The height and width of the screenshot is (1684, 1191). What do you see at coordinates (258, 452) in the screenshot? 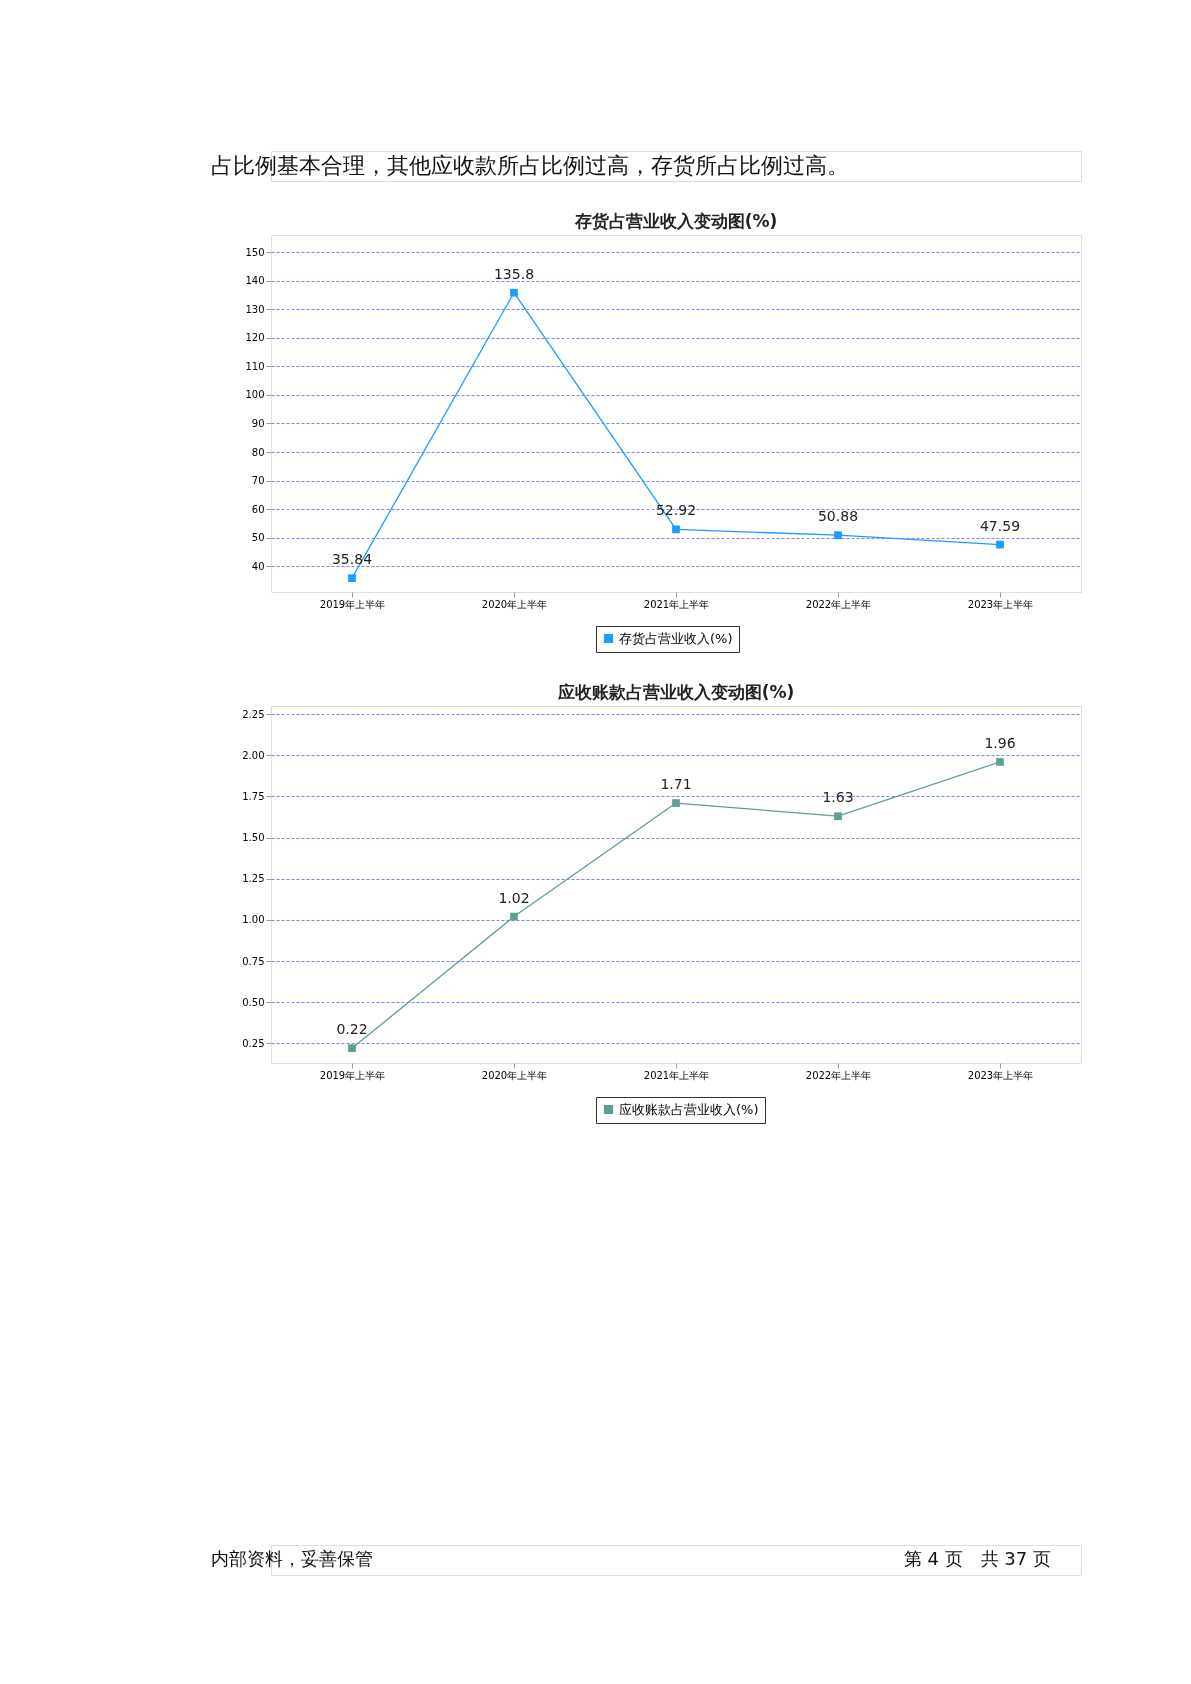
I see `y-tick-label: 80` at bounding box center [258, 452].